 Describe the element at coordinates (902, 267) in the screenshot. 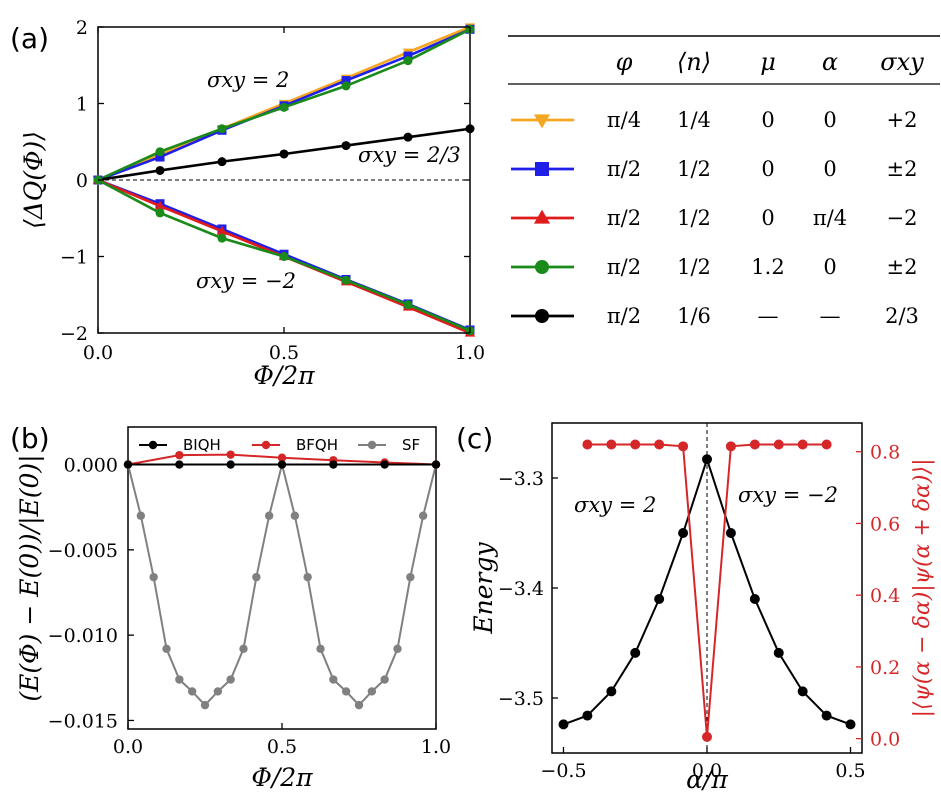

I see `table-cell: ±2` at that location.